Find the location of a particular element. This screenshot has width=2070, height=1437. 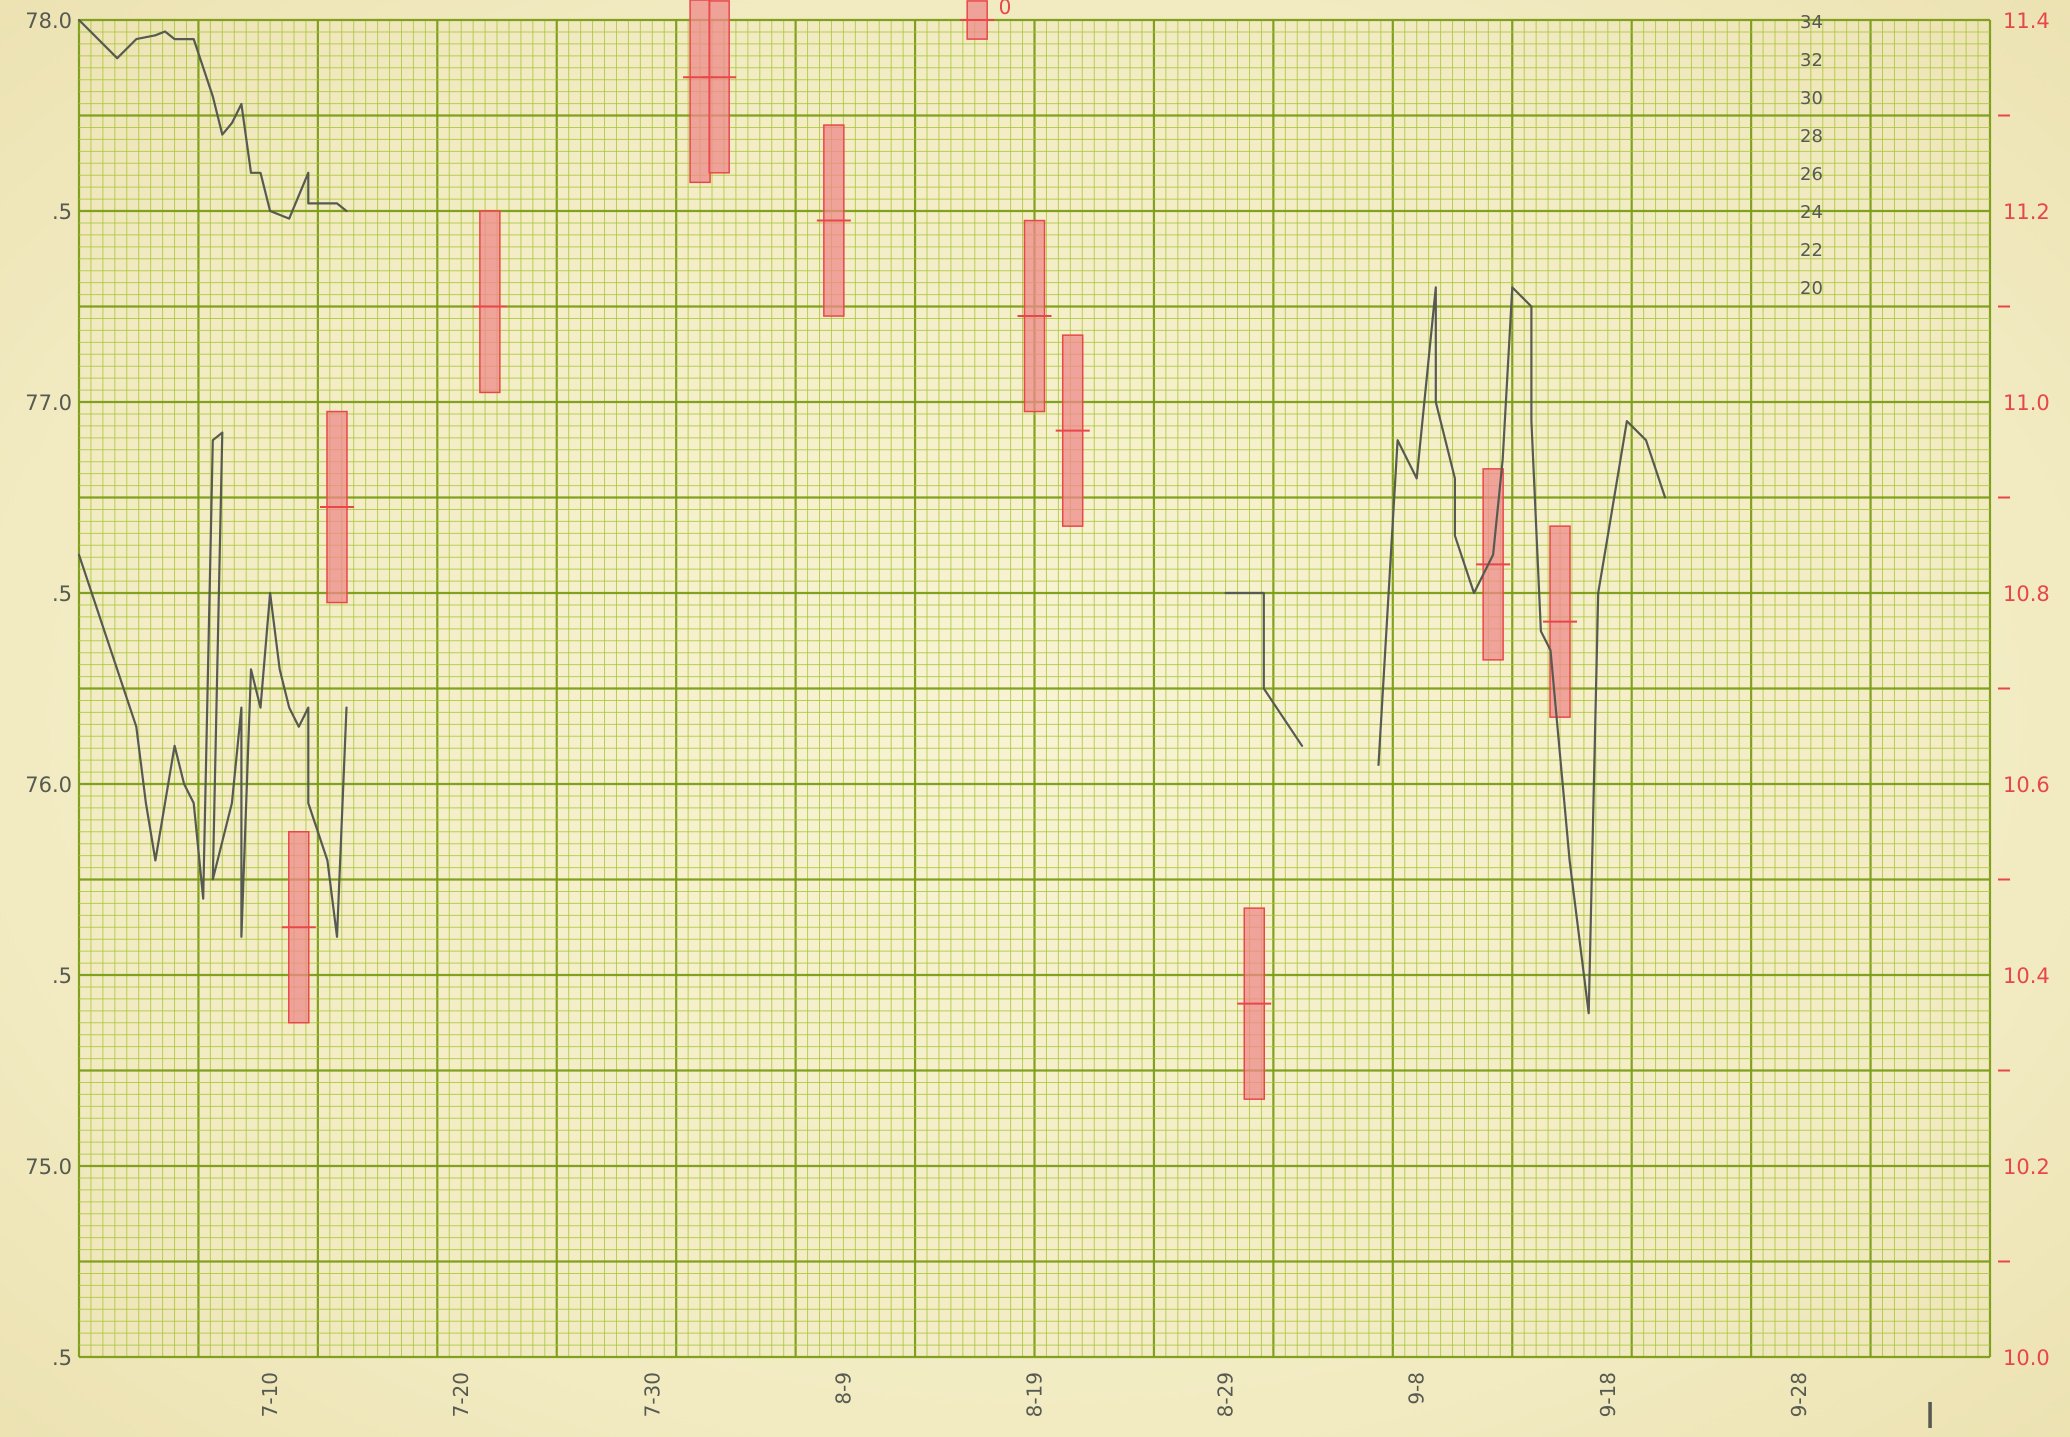

right-axis-tick-label: 11.4 is located at coordinates (2026, 21).